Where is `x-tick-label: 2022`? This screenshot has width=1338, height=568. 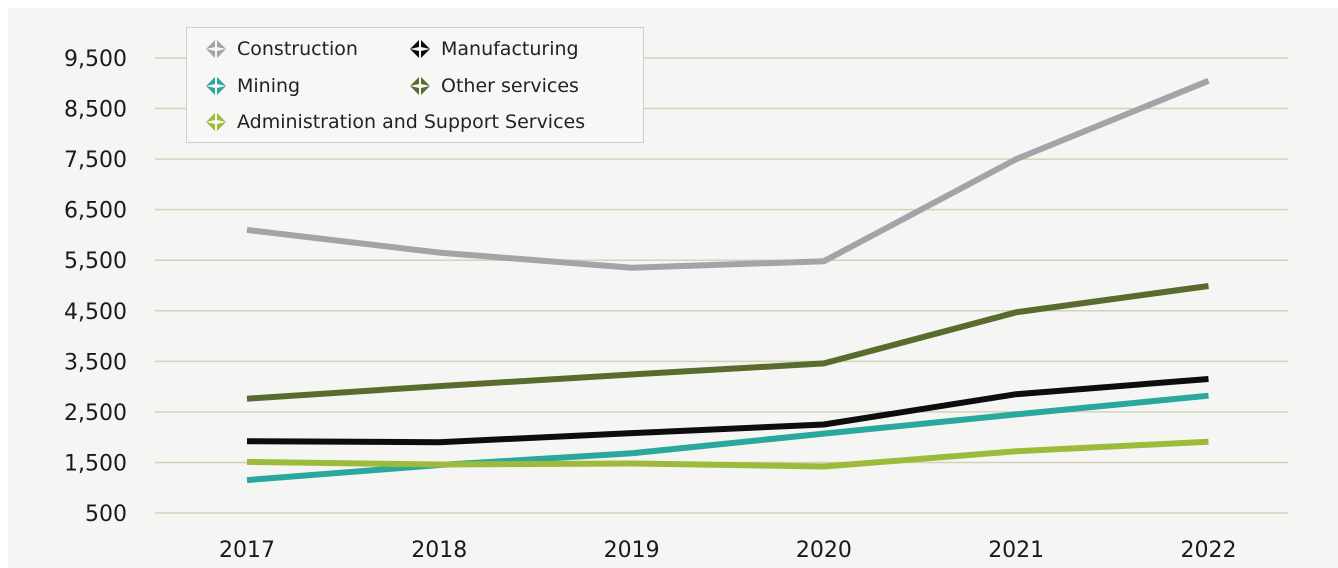 x-tick-label: 2022 is located at coordinates (1209, 550).